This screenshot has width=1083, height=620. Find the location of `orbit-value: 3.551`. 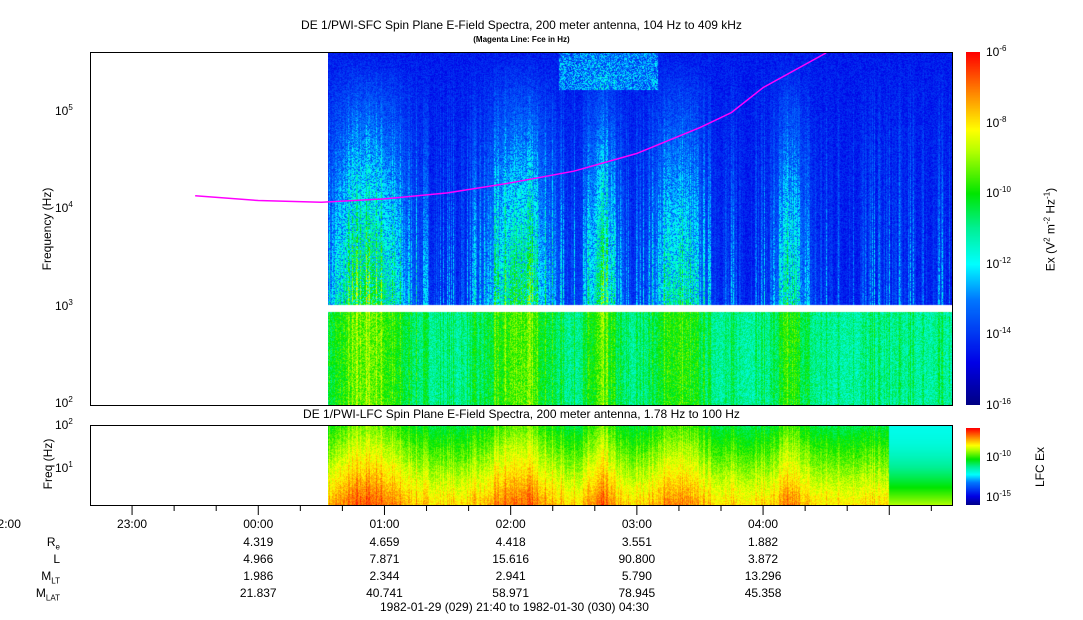

orbit-value: 3.551 is located at coordinates (636, 542).